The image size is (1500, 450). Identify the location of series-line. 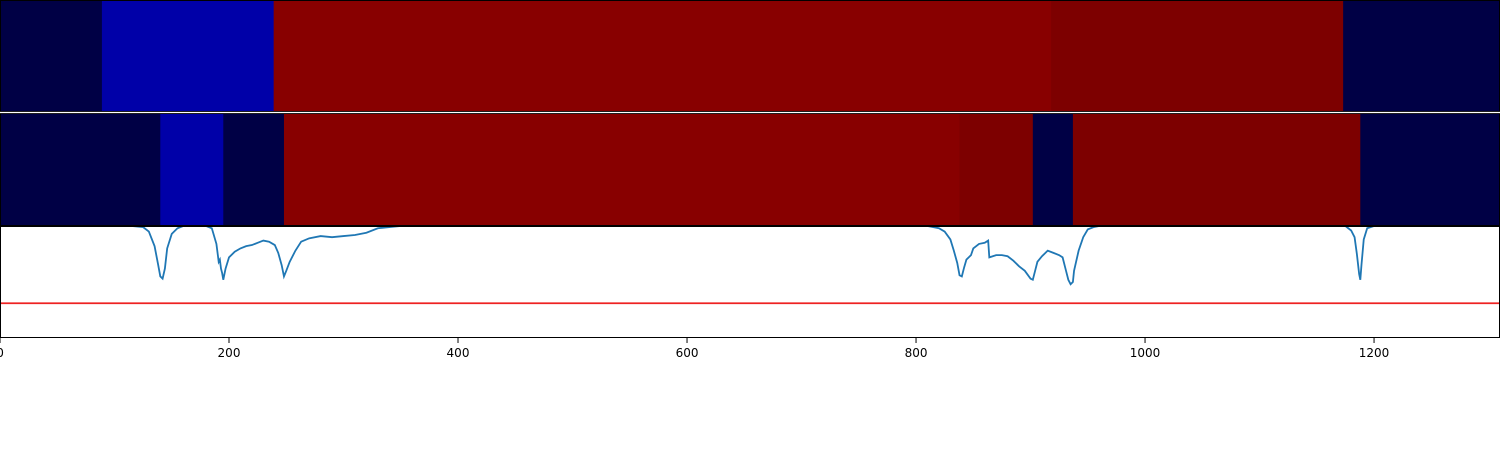
(750, 255).